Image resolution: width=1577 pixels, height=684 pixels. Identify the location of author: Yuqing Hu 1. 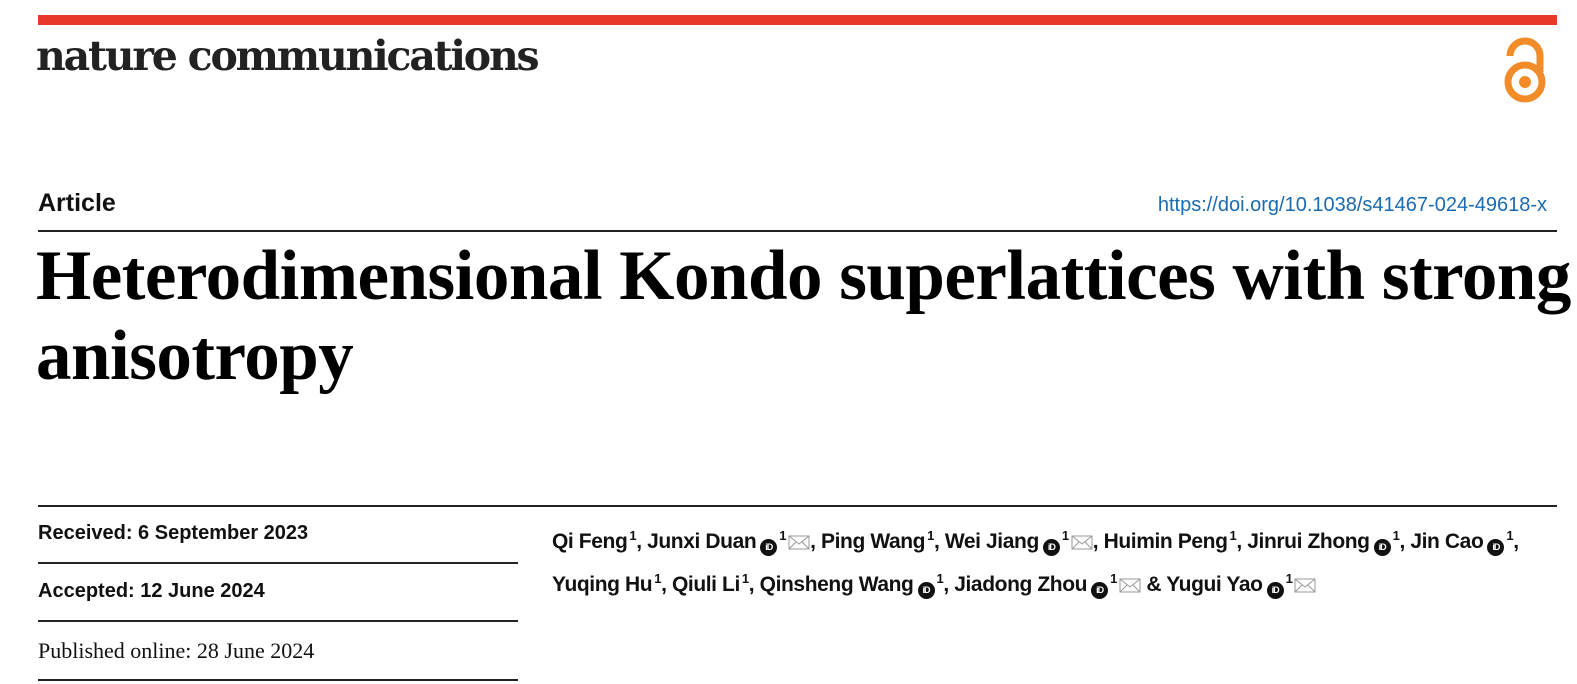
(607, 583).